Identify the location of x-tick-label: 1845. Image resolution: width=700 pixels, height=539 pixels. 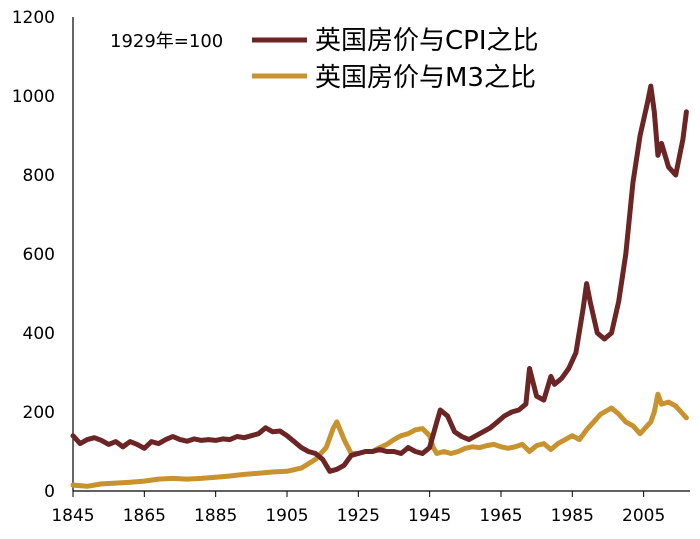
(72, 516).